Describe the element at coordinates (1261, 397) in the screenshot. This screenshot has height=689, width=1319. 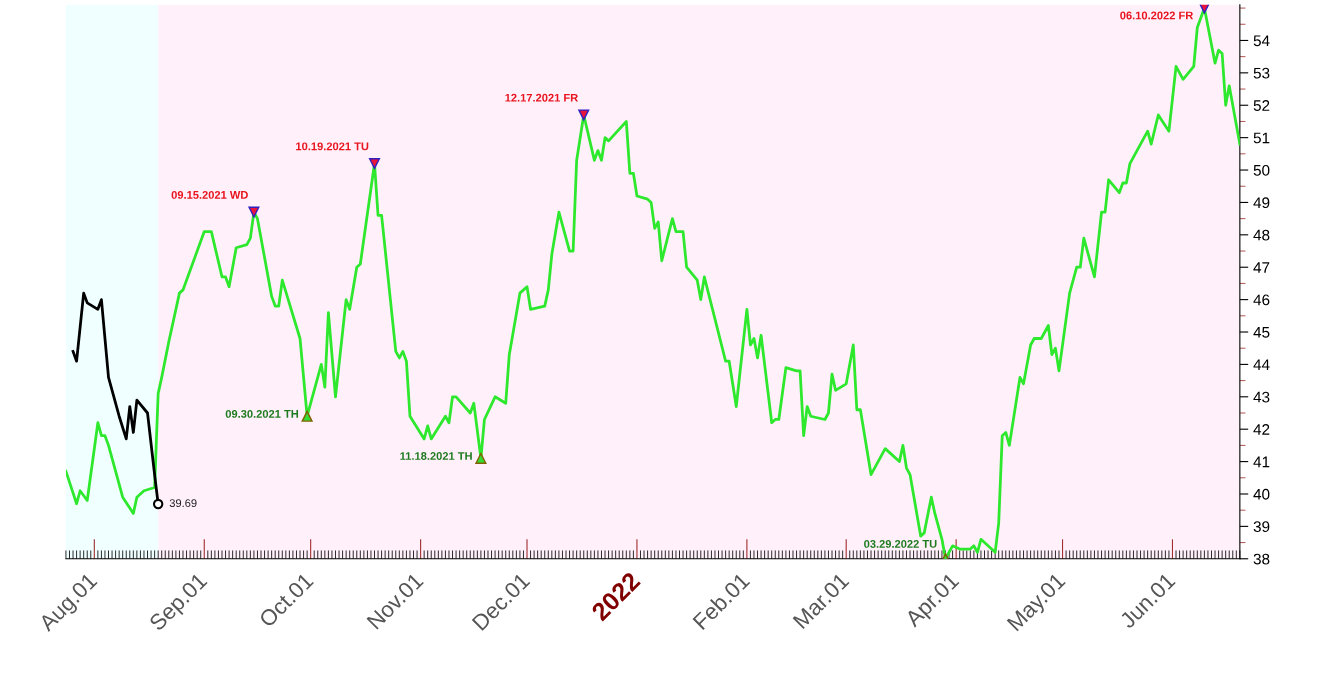
I see `y-tick-label: 43` at that location.